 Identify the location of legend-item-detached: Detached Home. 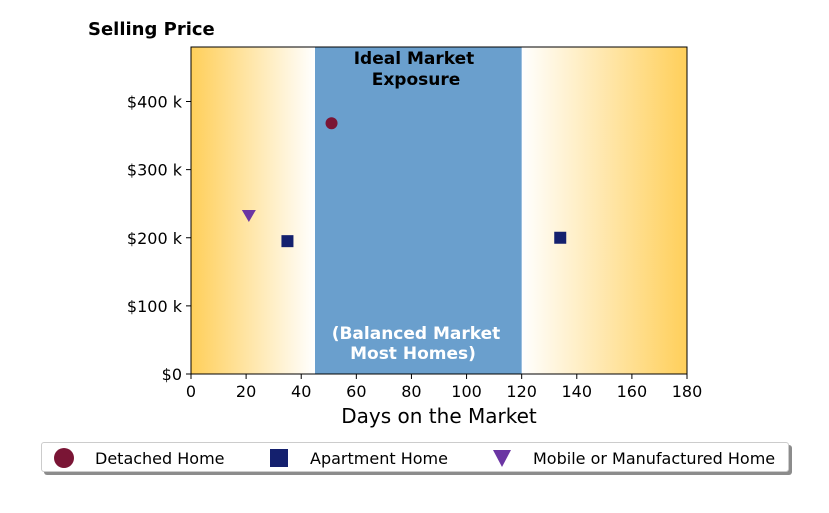
(139, 458).